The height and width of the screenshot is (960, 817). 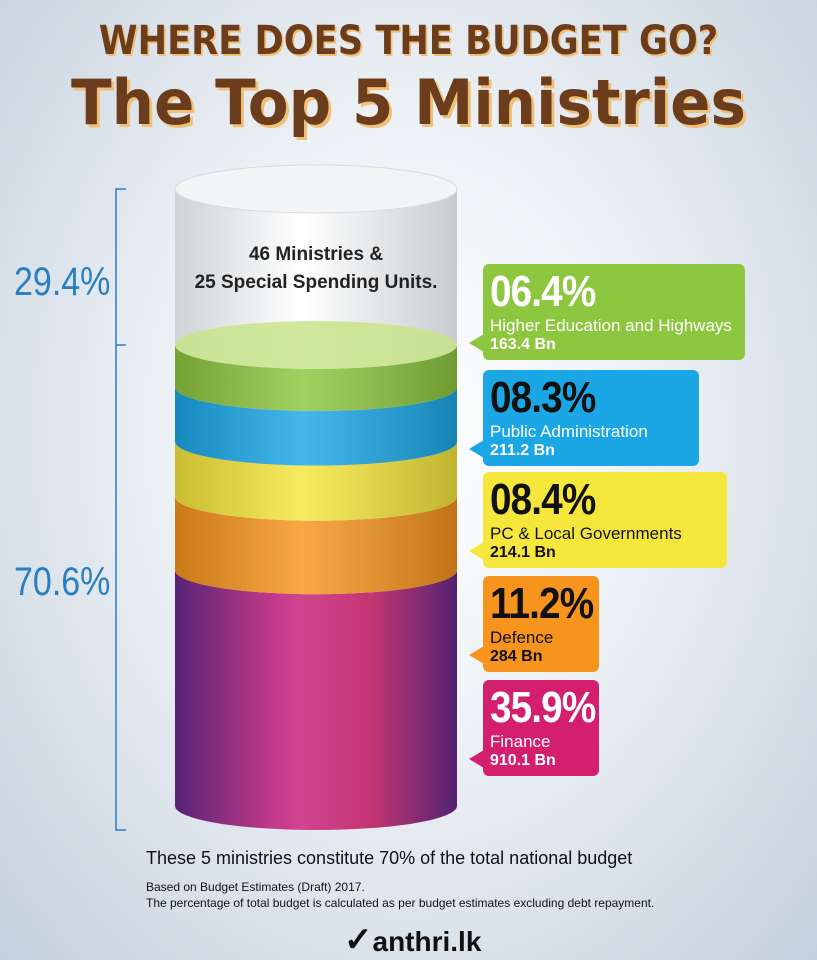 I want to click on callout-amount: 284 Bn, so click(x=516, y=656).